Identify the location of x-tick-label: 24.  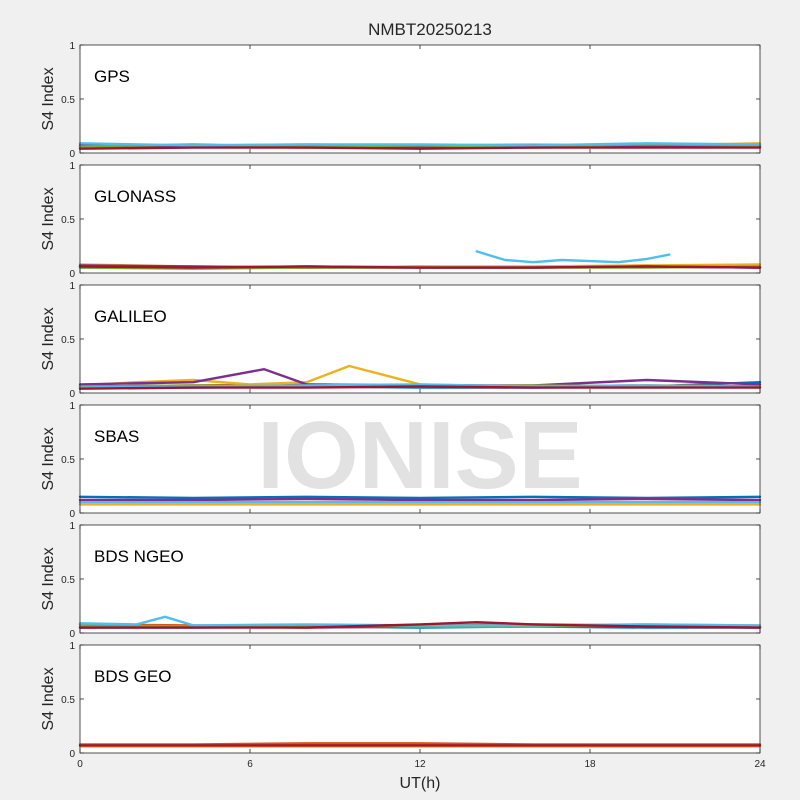
(760, 764).